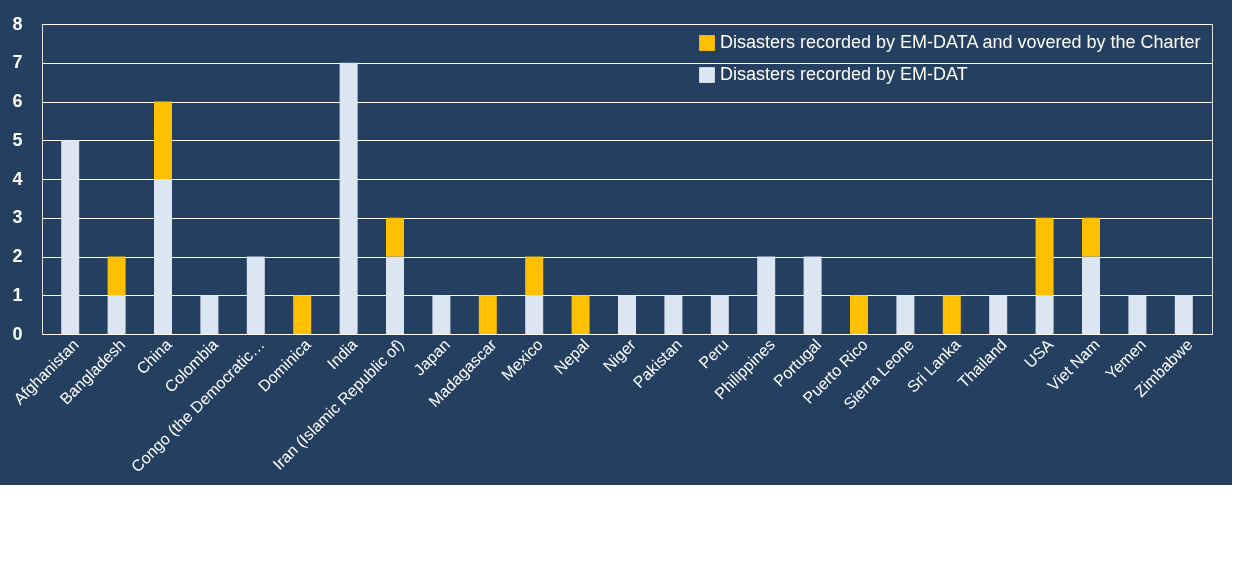 The image size is (1258, 588). Describe the element at coordinates (17, 256) in the screenshot. I see `y-tick-label: 2` at that location.